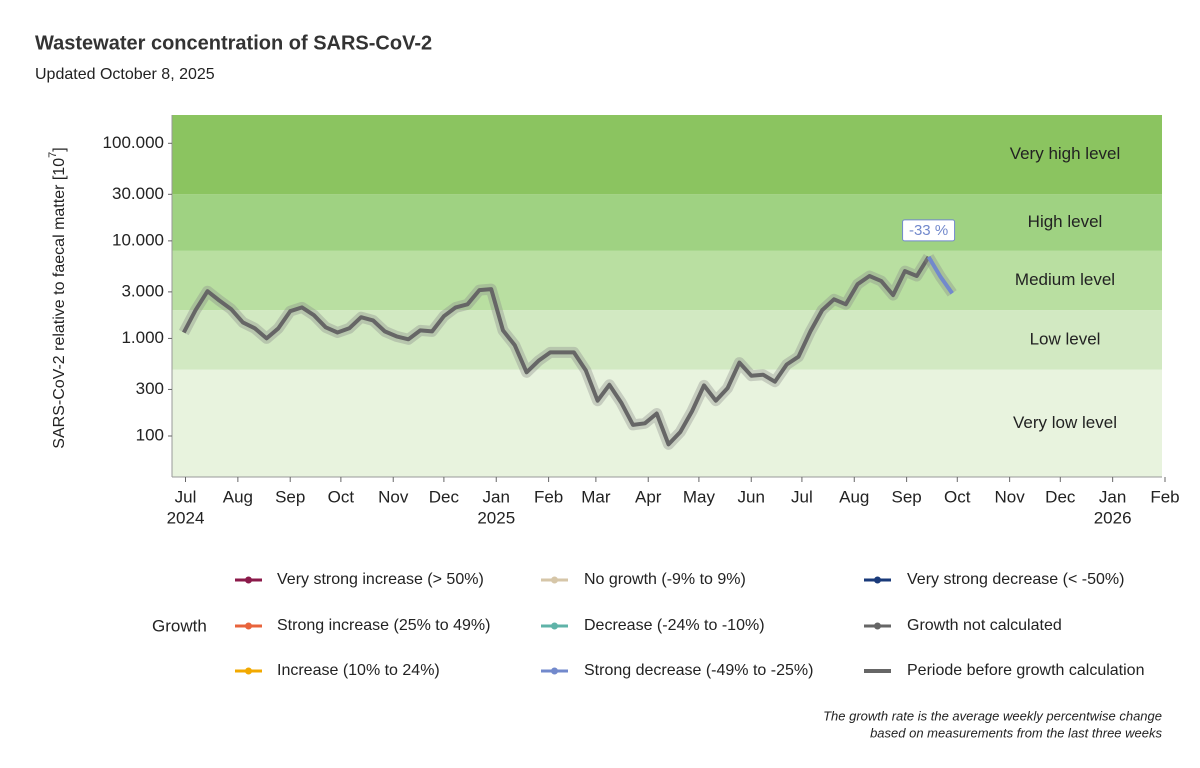 This screenshot has height=768, width=1200. What do you see at coordinates (596, 496) in the screenshot?
I see `x-tick-label: Mar` at bounding box center [596, 496].